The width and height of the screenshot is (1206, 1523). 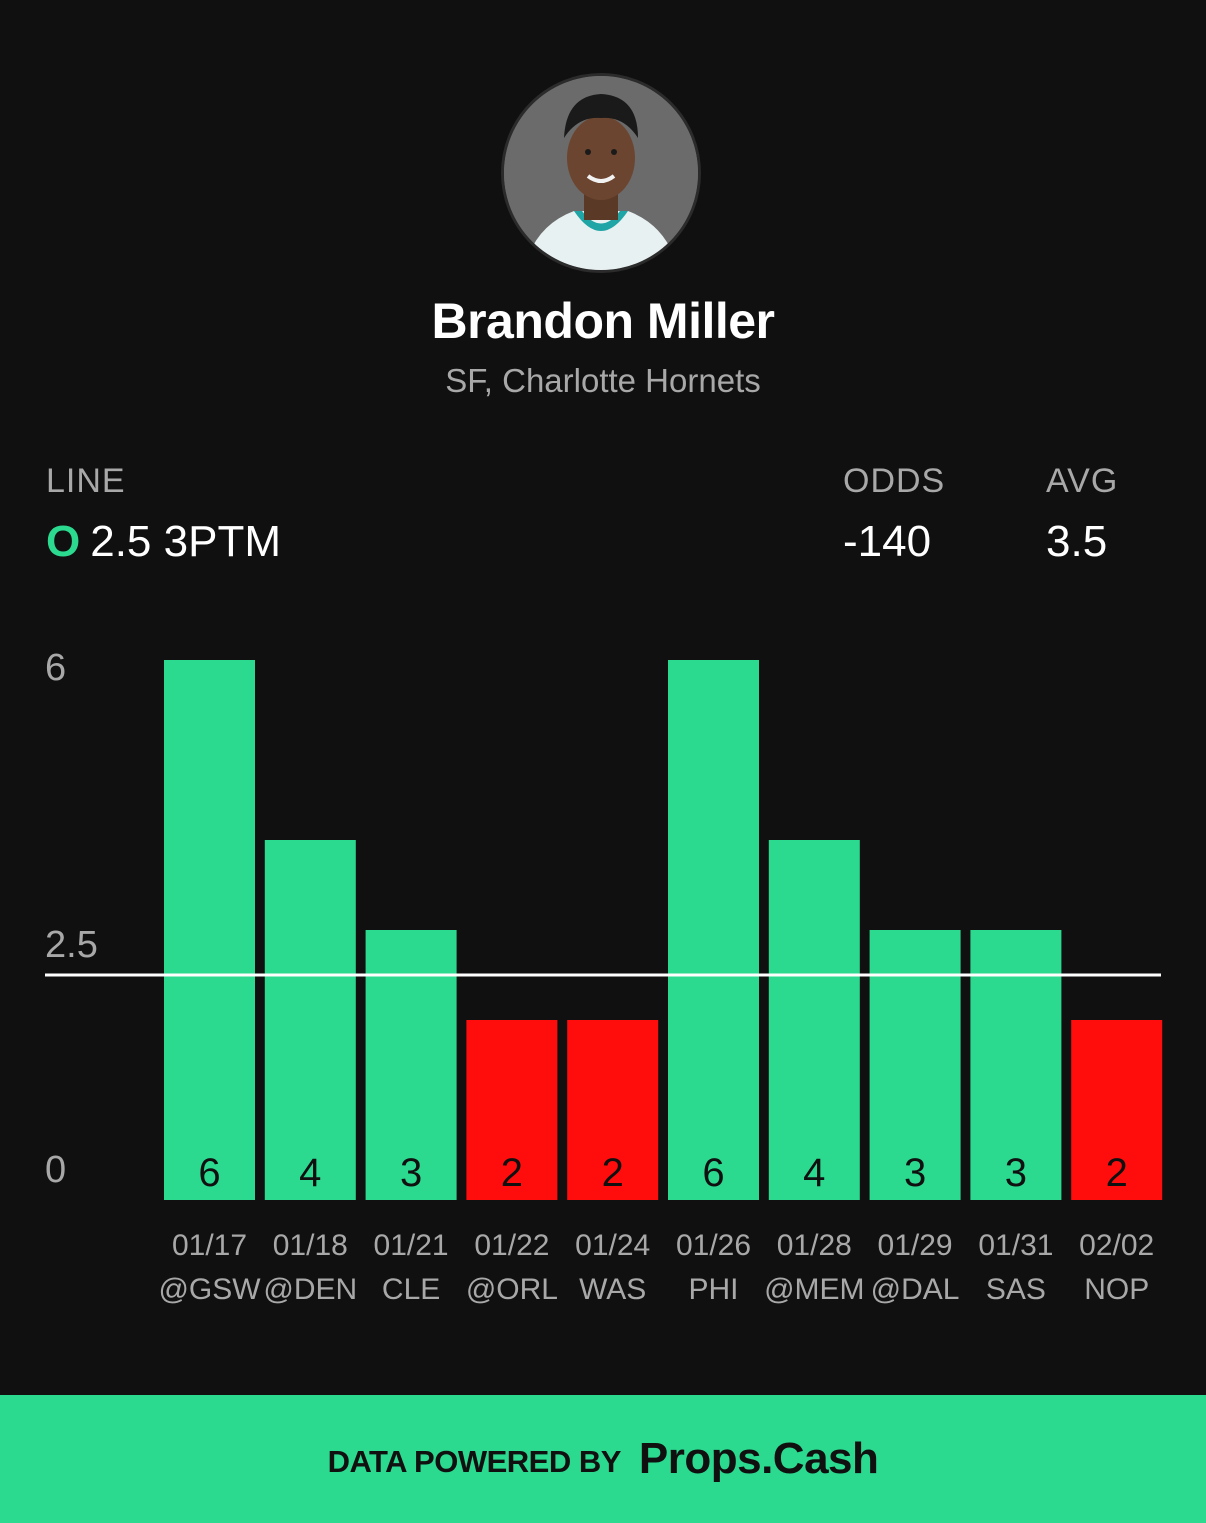 What do you see at coordinates (713, 1289) in the screenshot?
I see `x-tick-opponent: PHI` at bounding box center [713, 1289].